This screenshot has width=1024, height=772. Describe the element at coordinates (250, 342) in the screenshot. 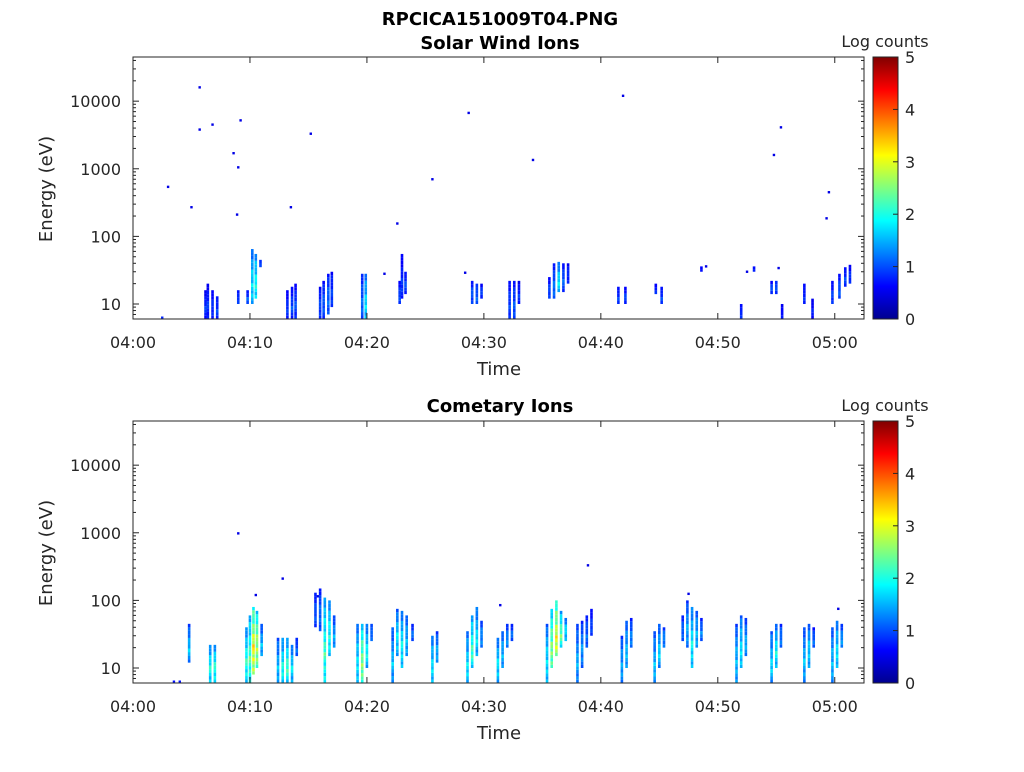

I see `x-tick-label: 04:10` at that location.